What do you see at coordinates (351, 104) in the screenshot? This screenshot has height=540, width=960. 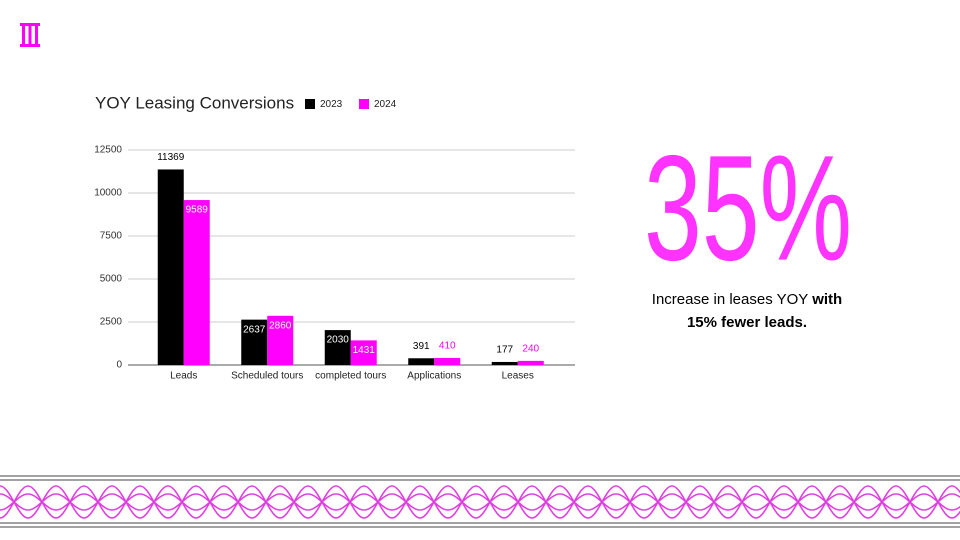 I see `legend: 2023 2024` at bounding box center [351, 104].